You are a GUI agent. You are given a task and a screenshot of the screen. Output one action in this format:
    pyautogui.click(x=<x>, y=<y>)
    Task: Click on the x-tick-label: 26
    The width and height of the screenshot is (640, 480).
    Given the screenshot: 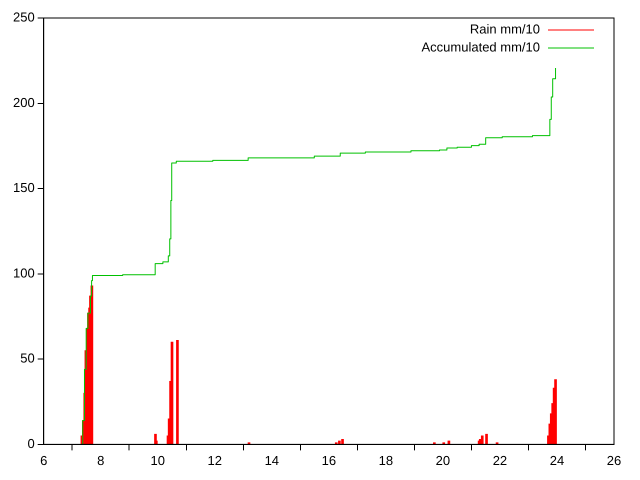 What is the action you would take?
    pyautogui.click(x=614, y=460)
    